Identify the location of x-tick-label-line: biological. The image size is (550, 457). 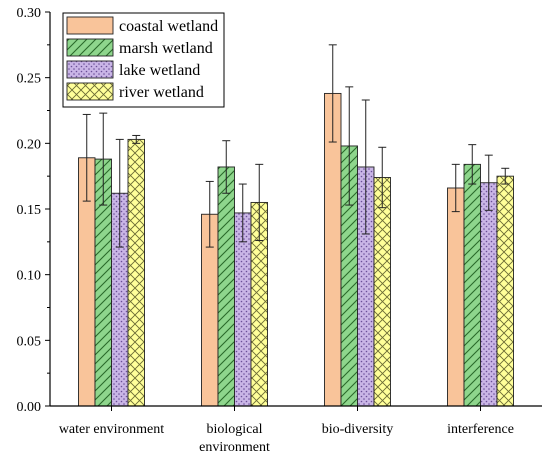
(235, 429).